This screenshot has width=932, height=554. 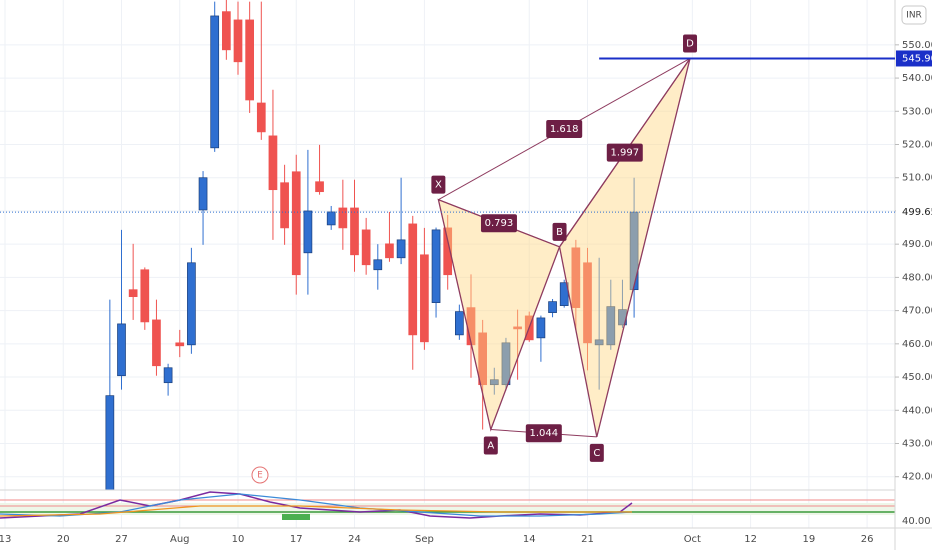 I want to click on y-tick-label: 460.00, so click(x=917, y=344).